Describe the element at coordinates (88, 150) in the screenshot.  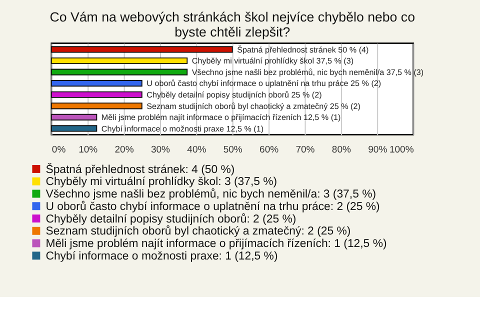
I see `x-tick-label: 10%` at that location.